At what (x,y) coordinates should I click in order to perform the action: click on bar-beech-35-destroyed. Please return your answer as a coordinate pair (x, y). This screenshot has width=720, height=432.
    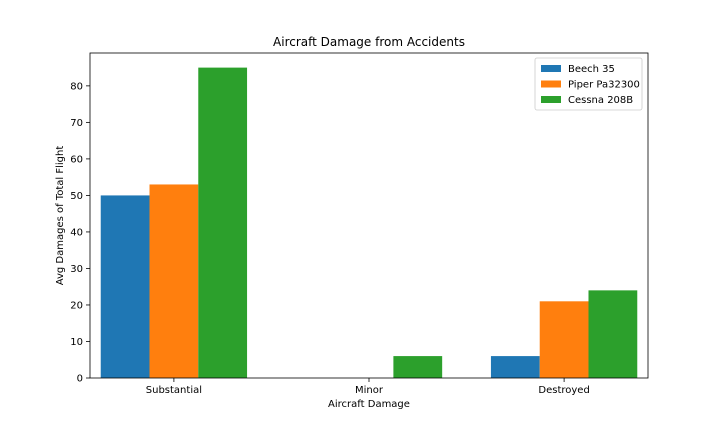
    Looking at the image, I should click on (515, 367).